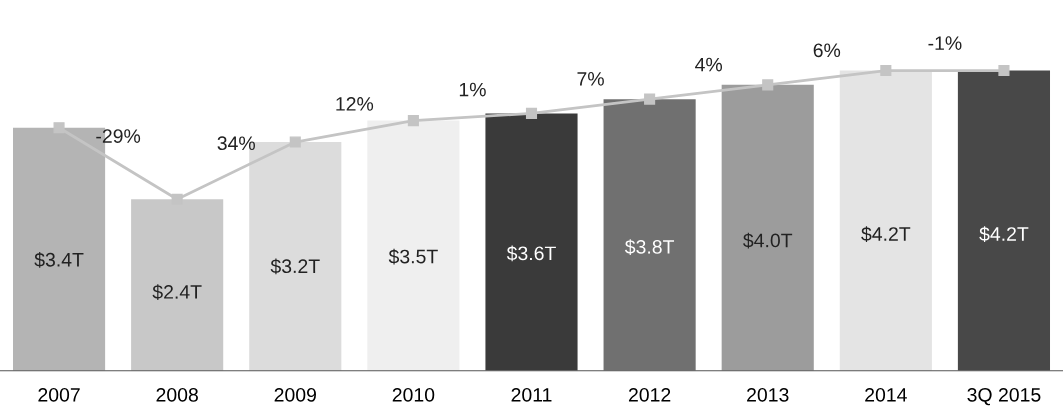 This screenshot has width=1063, height=412. Describe the element at coordinates (59, 394) in the screenshot. I see `x-tick-label: 2007` at that location.